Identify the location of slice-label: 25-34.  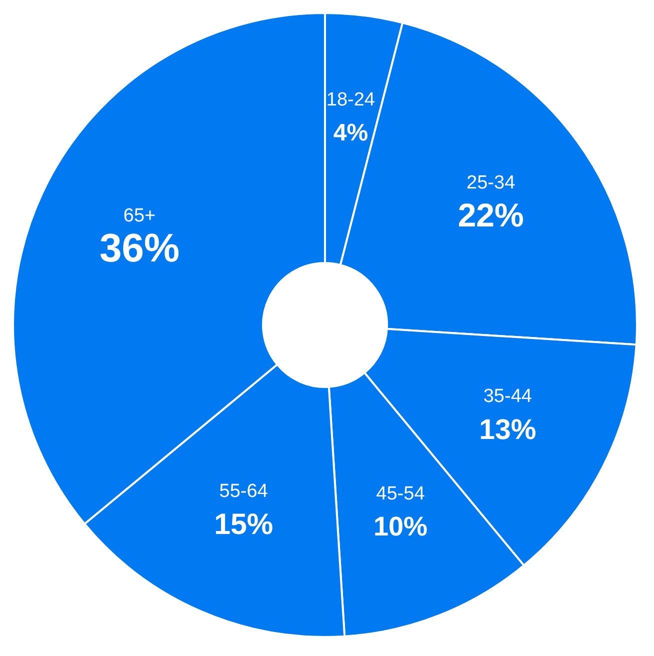
(491, 183).